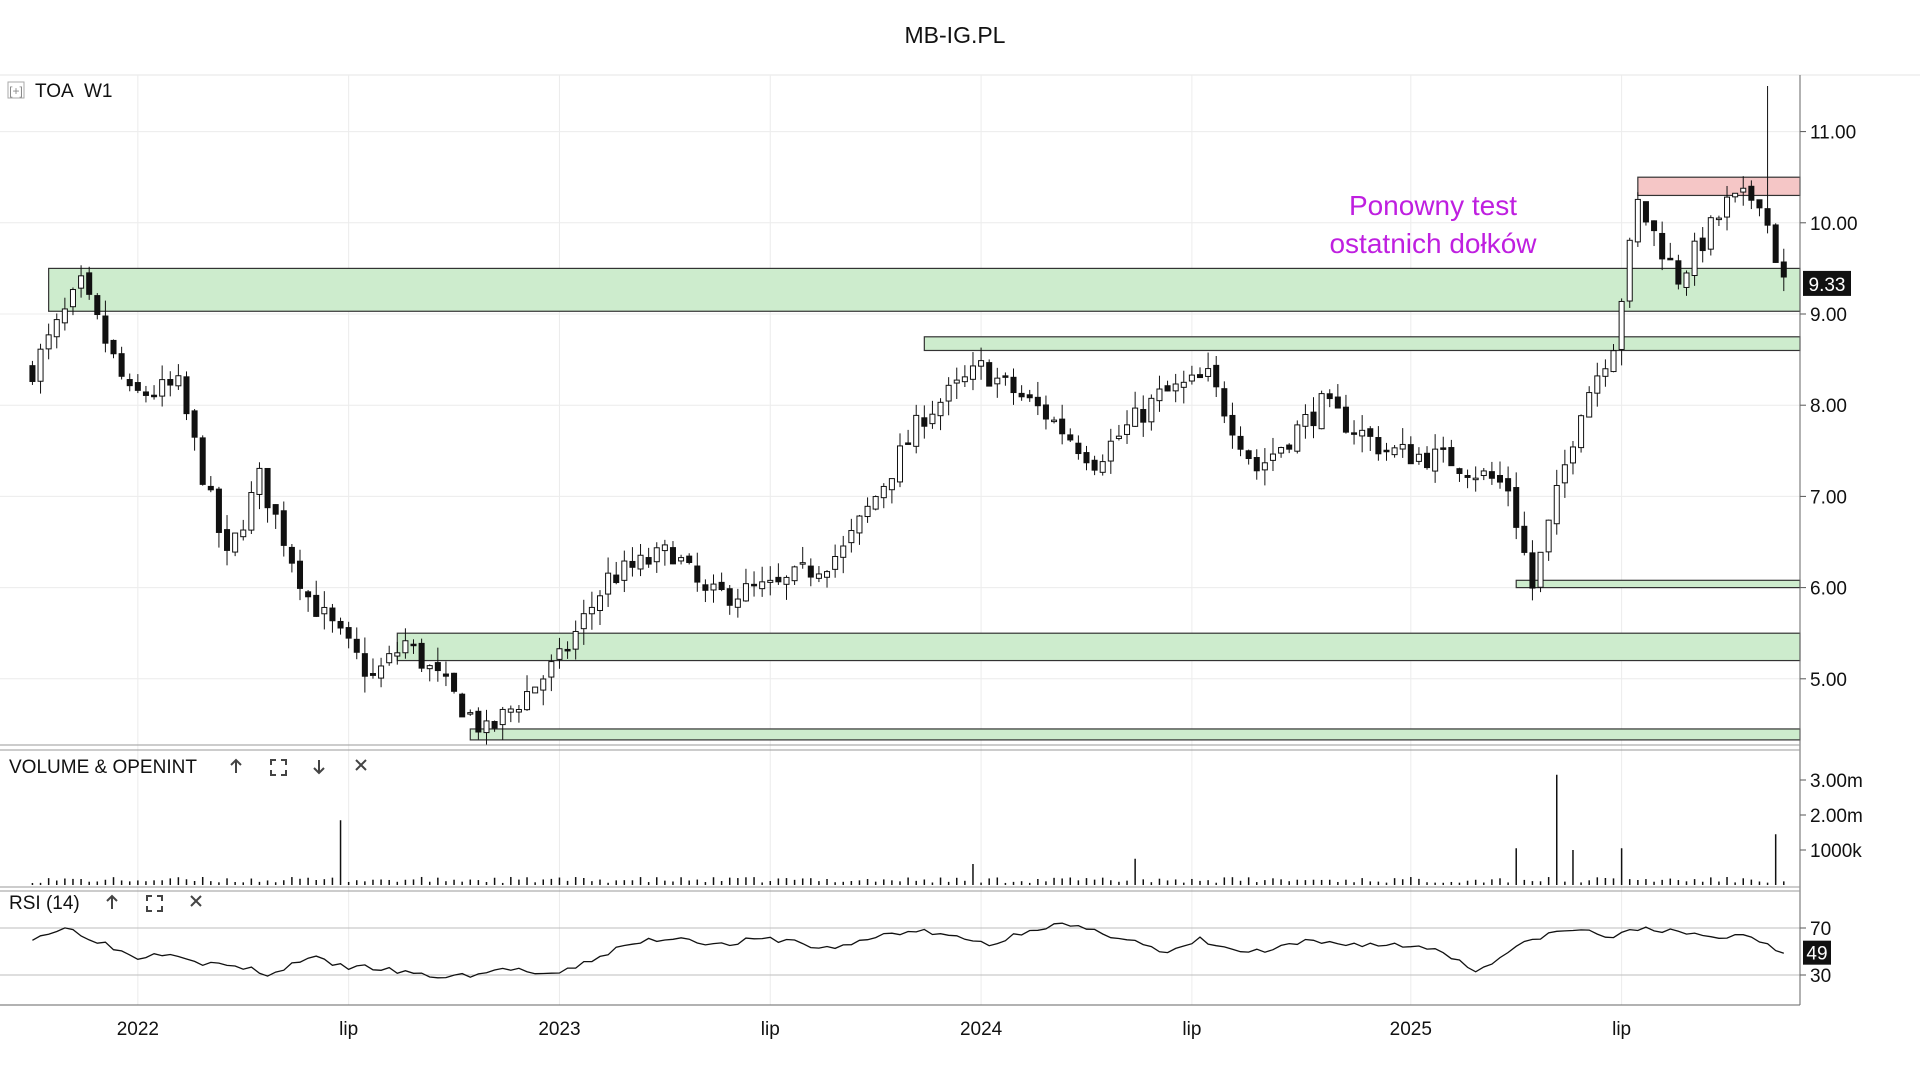  Describe the element at coordinates (44, 903) in the screenshot. I see `rsi-panel-label: RSI (14)` at that location.